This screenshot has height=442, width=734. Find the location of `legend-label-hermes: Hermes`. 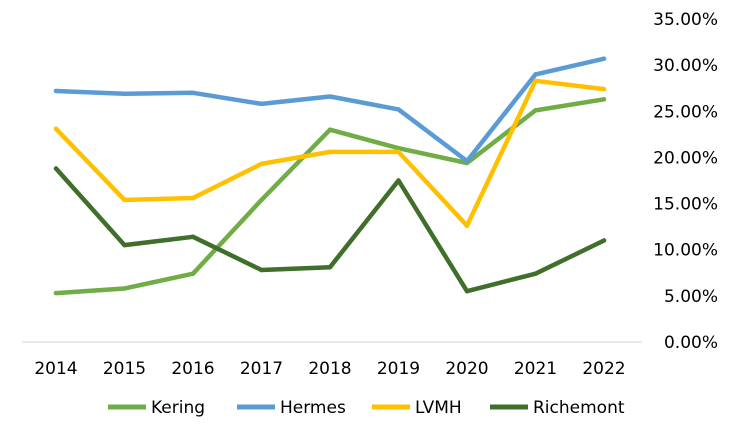

legend-label-hermes: Hermes is located at coordinates (313, 408).